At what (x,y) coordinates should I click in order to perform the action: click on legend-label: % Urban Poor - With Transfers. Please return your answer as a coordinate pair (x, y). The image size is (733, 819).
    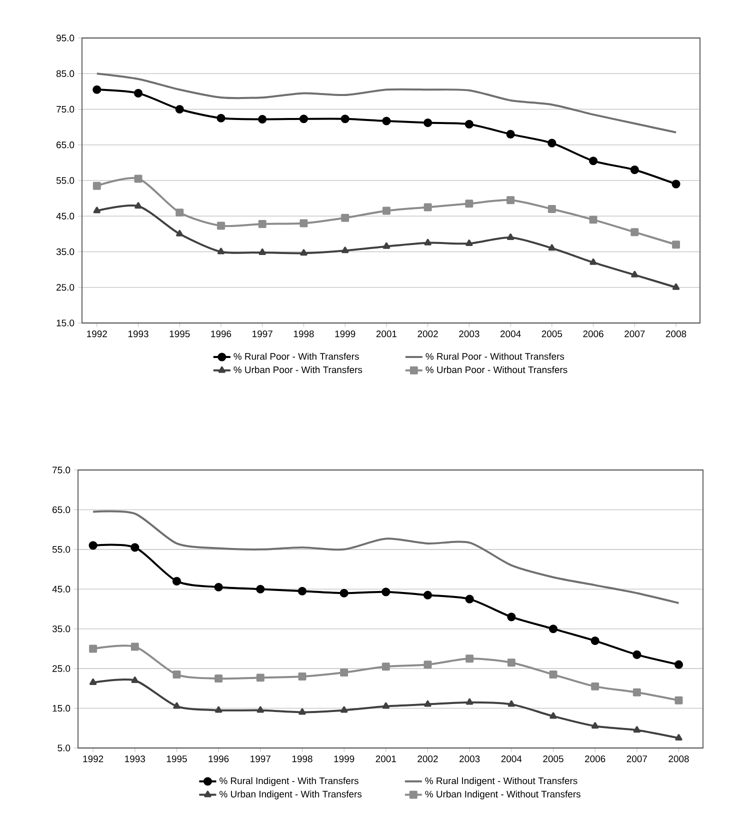
    Looking at the image, I should click on (298, 370).